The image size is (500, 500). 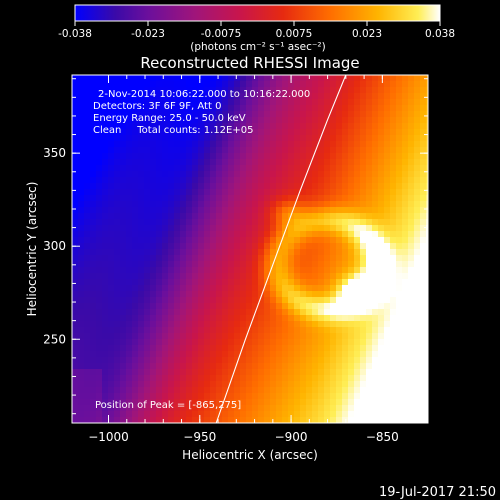 What do you see at coordinates (257, 47) in the screenshot?
I see `colorbar-unit-label: (photons cm⁻² s⁻¹ asec⁻²)` at bounding box center [257, 47].